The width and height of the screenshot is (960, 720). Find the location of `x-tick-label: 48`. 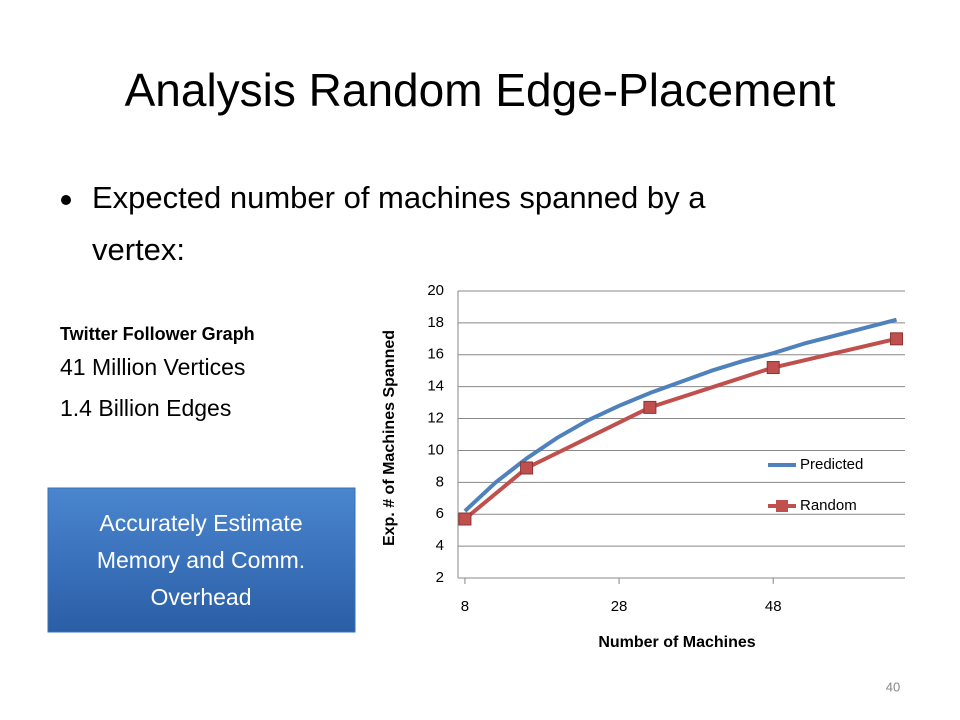

x-tick-label: 48 is located at coordinates (773, 606).